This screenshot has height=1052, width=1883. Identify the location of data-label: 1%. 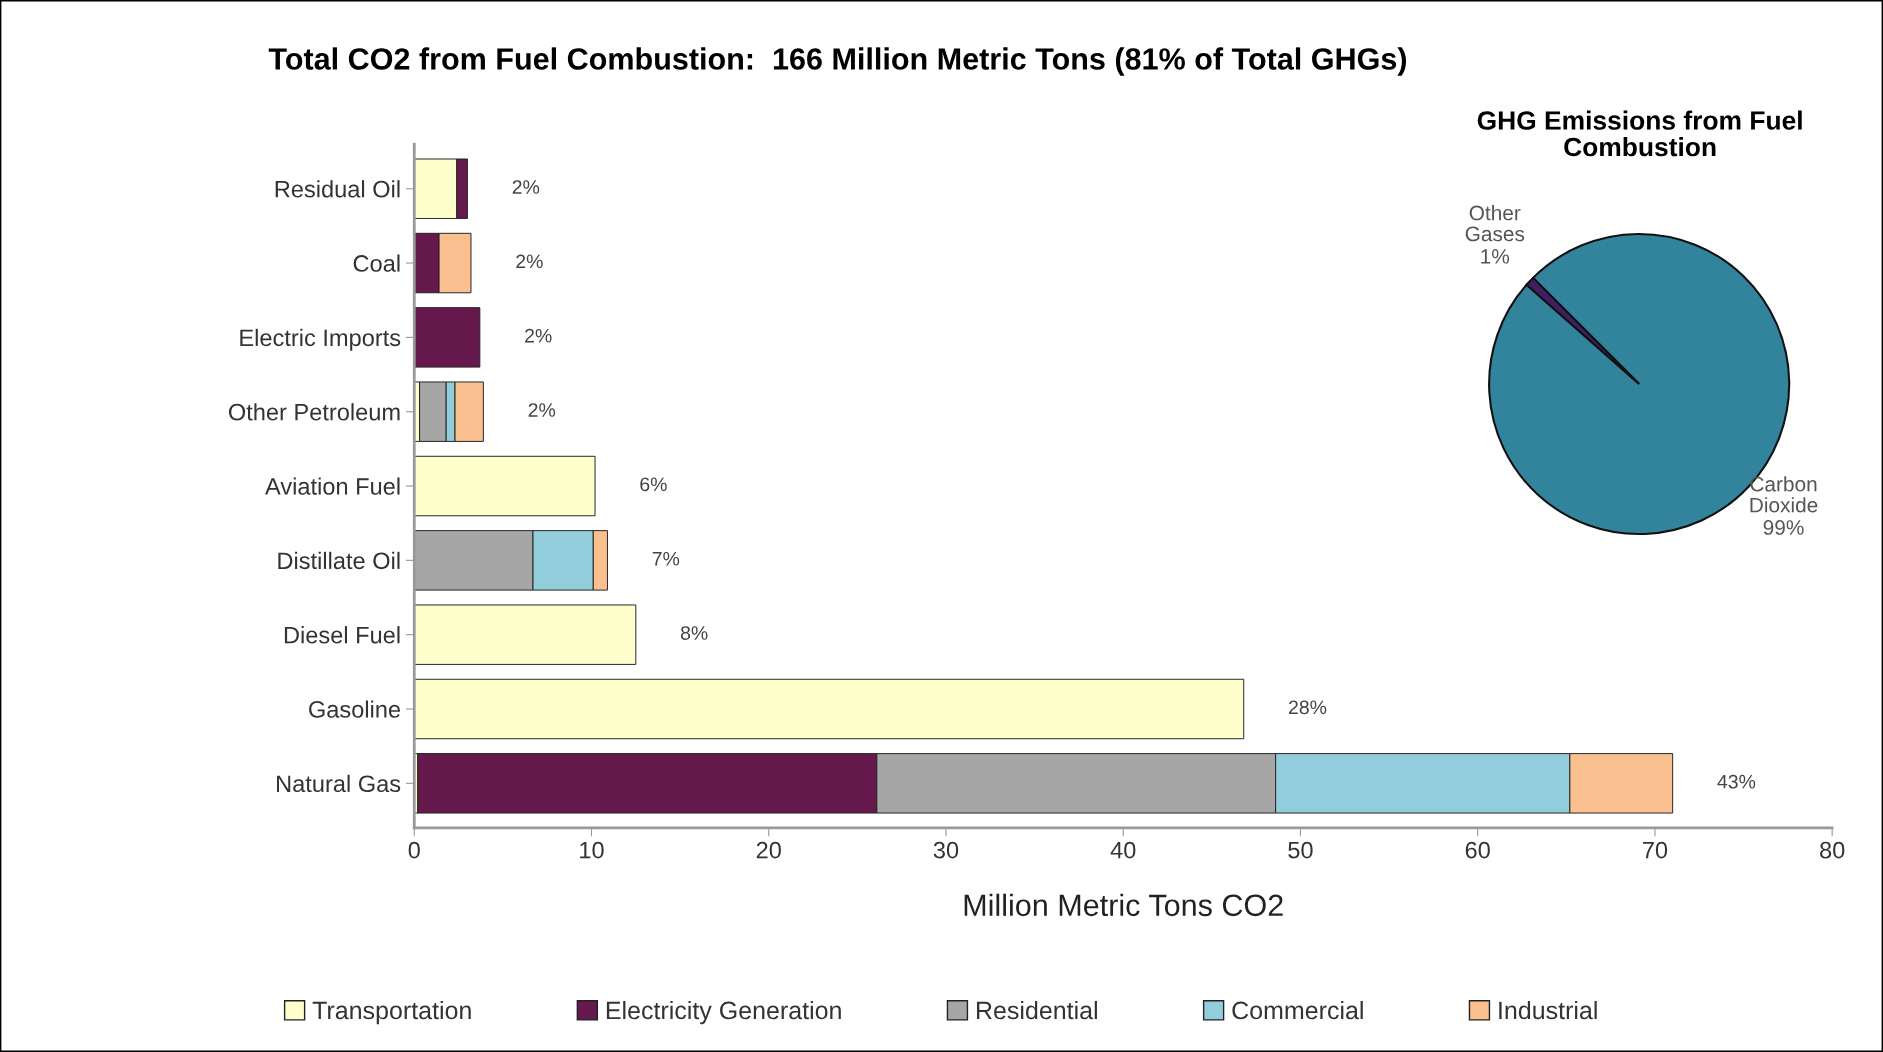
(1495, 256).